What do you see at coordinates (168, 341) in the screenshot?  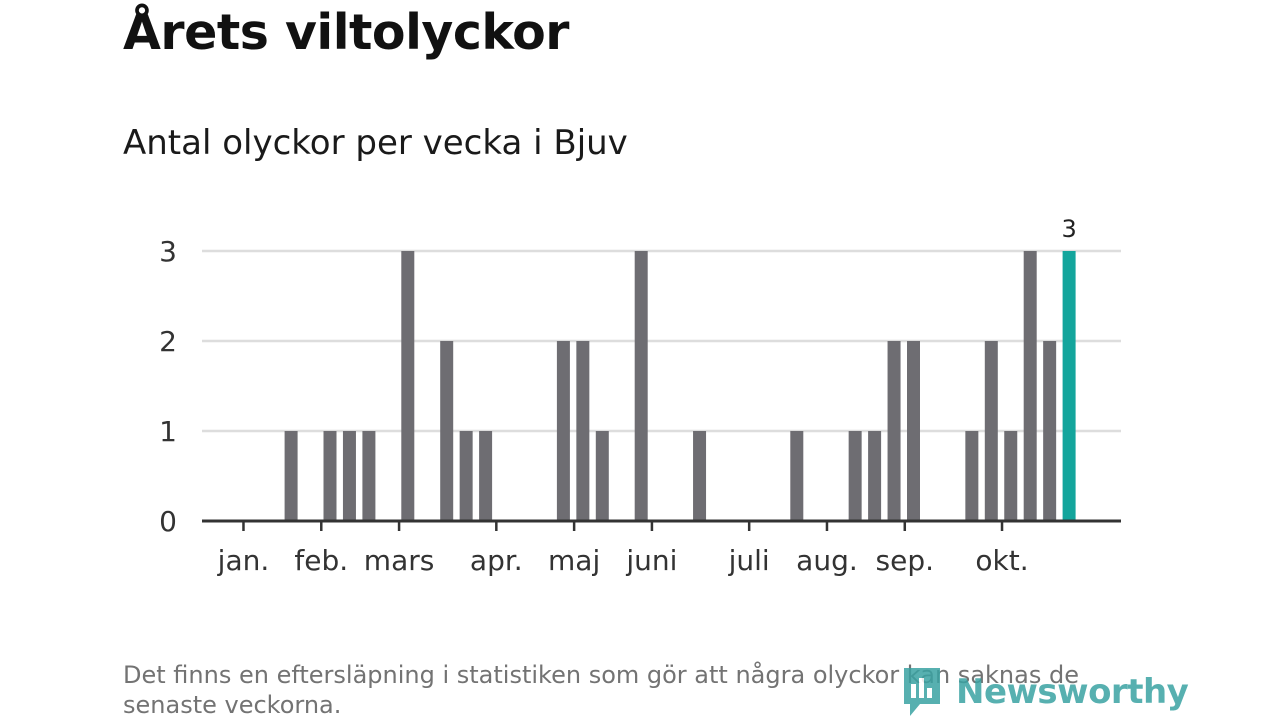 I see `y-tick-label: 2` at bounding box center [168, 341].